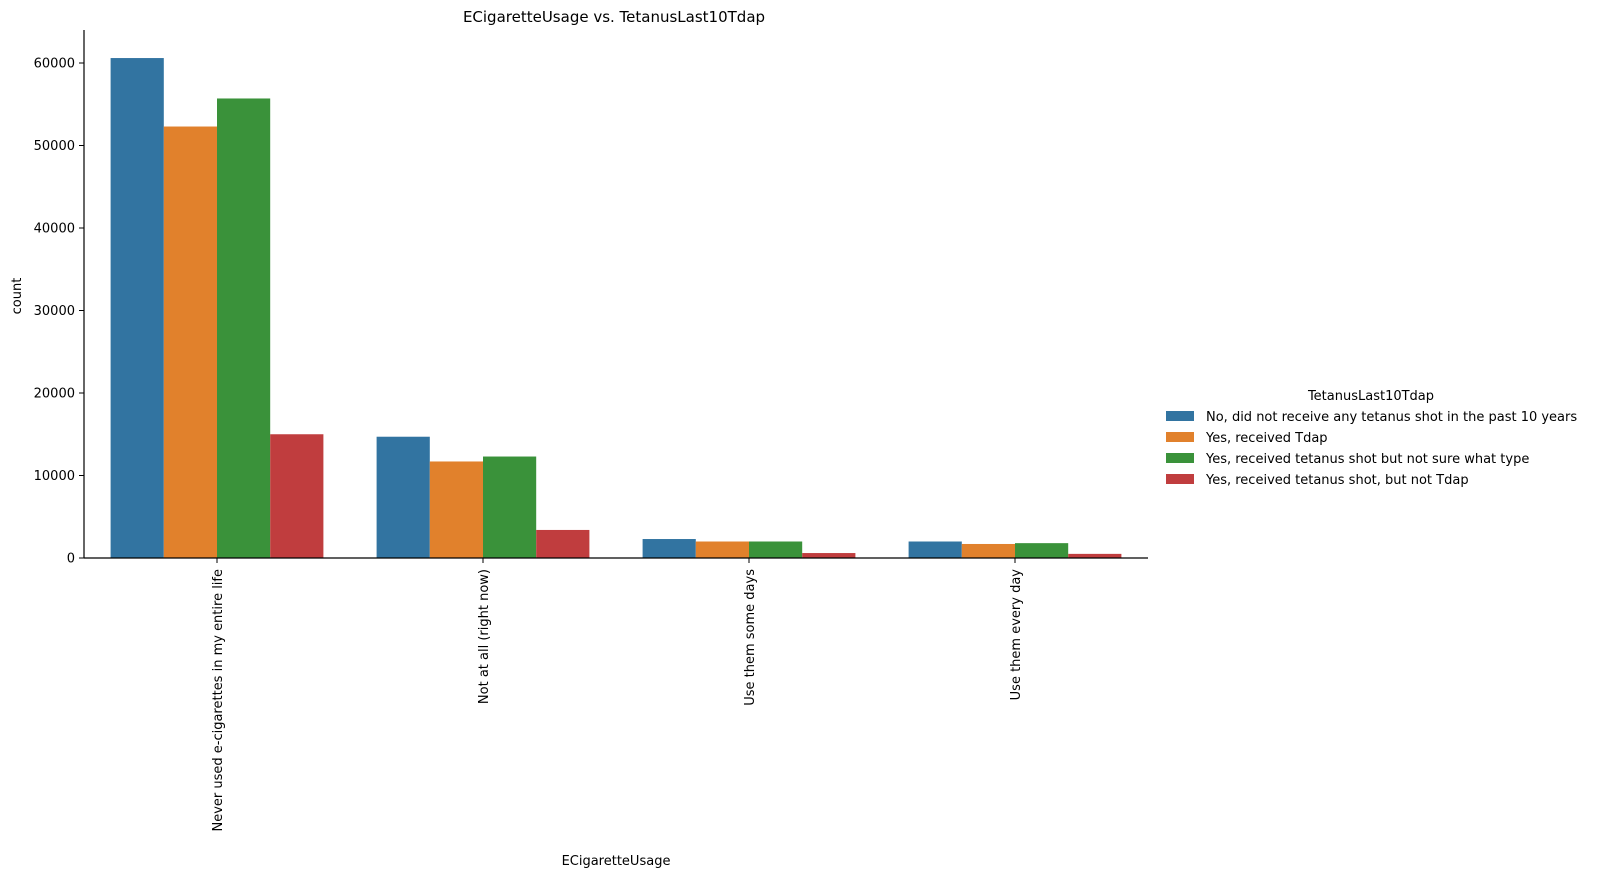 This screenshot has height=876, width=1611. I want to click on legend-entry: Yes, received Tdap, so click(1266, 438).